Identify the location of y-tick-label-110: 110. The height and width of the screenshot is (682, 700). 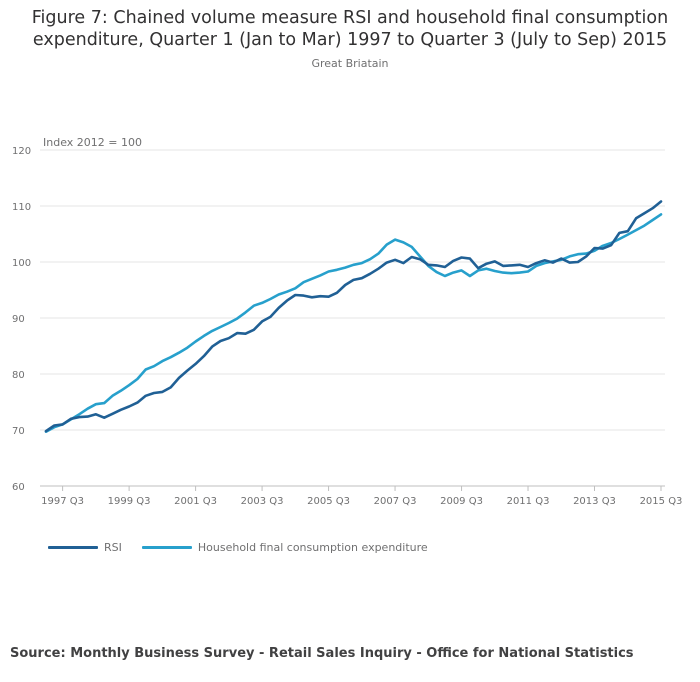
(21, 207).